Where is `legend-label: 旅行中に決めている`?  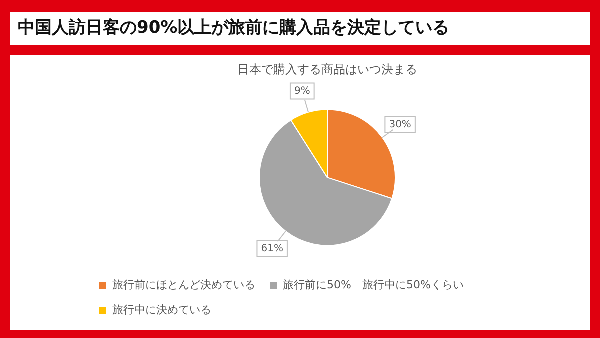 legend-label: 旅行中に決めている is located at coordinates (162, 309).